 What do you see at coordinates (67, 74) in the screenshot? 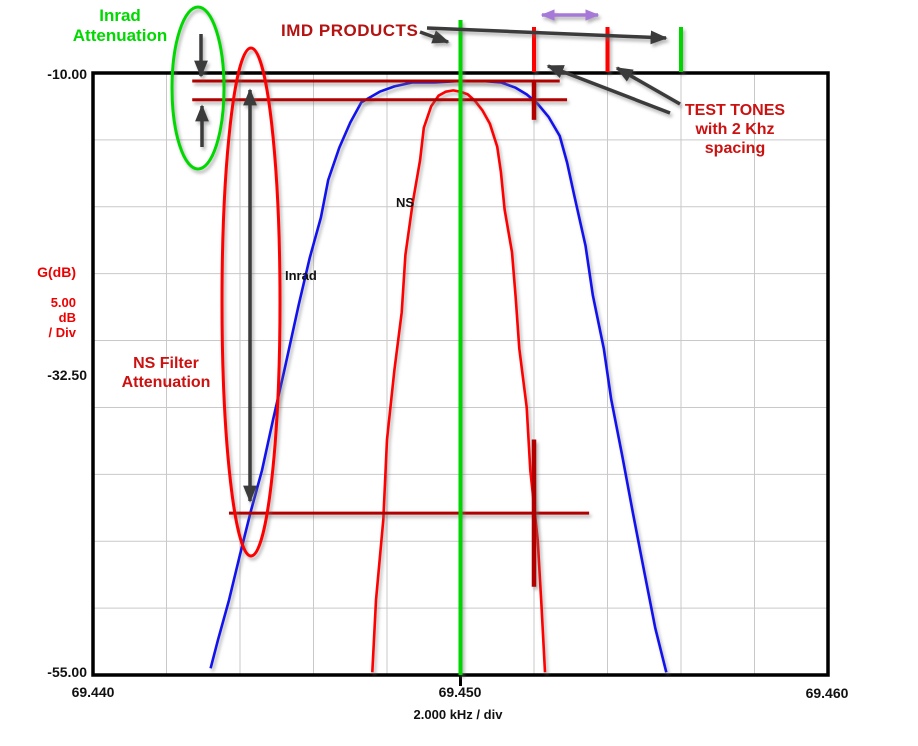
I see `y-axis-tick-top: -10.00` at bounding box center [67, 74].